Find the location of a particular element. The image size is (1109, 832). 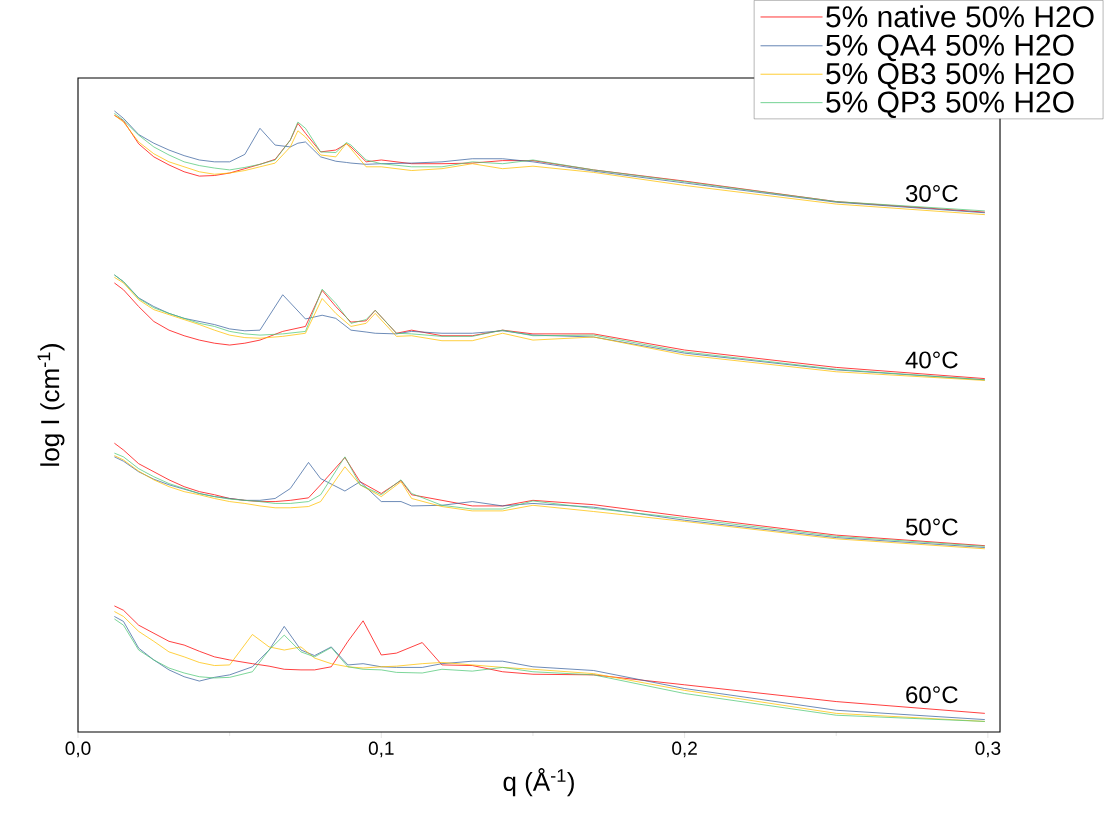

x-tick-label: 0,0 is located at coordinates (78, 749).